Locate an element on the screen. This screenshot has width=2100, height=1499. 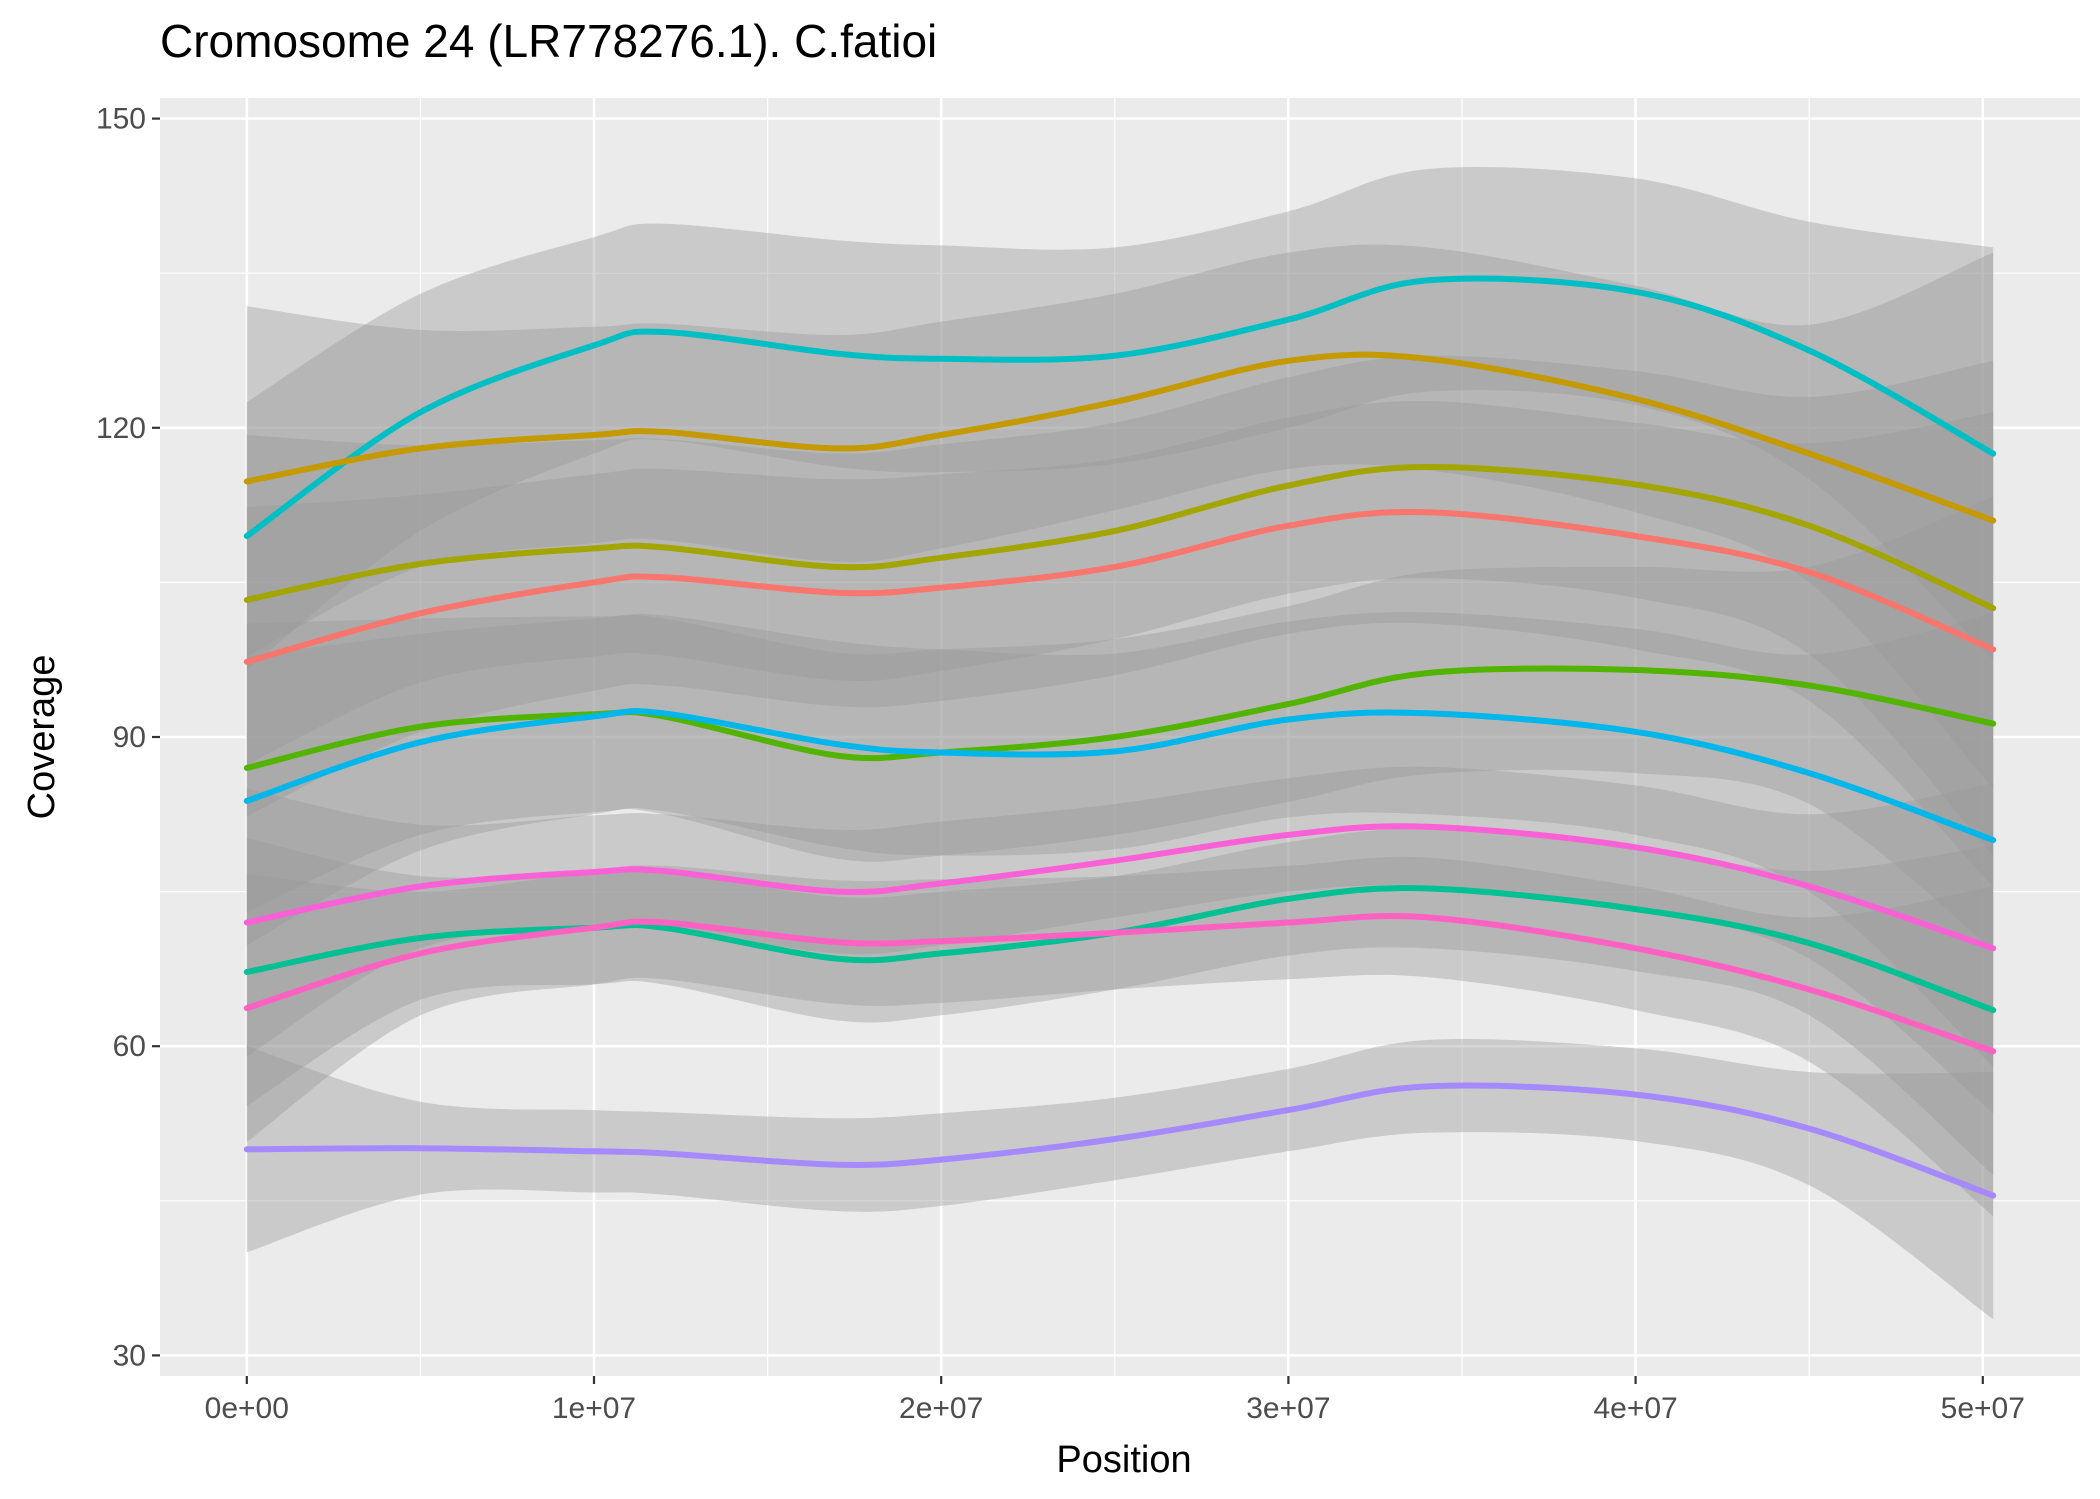
y-axis-title: Coverage is located at coordinates (42, 737).